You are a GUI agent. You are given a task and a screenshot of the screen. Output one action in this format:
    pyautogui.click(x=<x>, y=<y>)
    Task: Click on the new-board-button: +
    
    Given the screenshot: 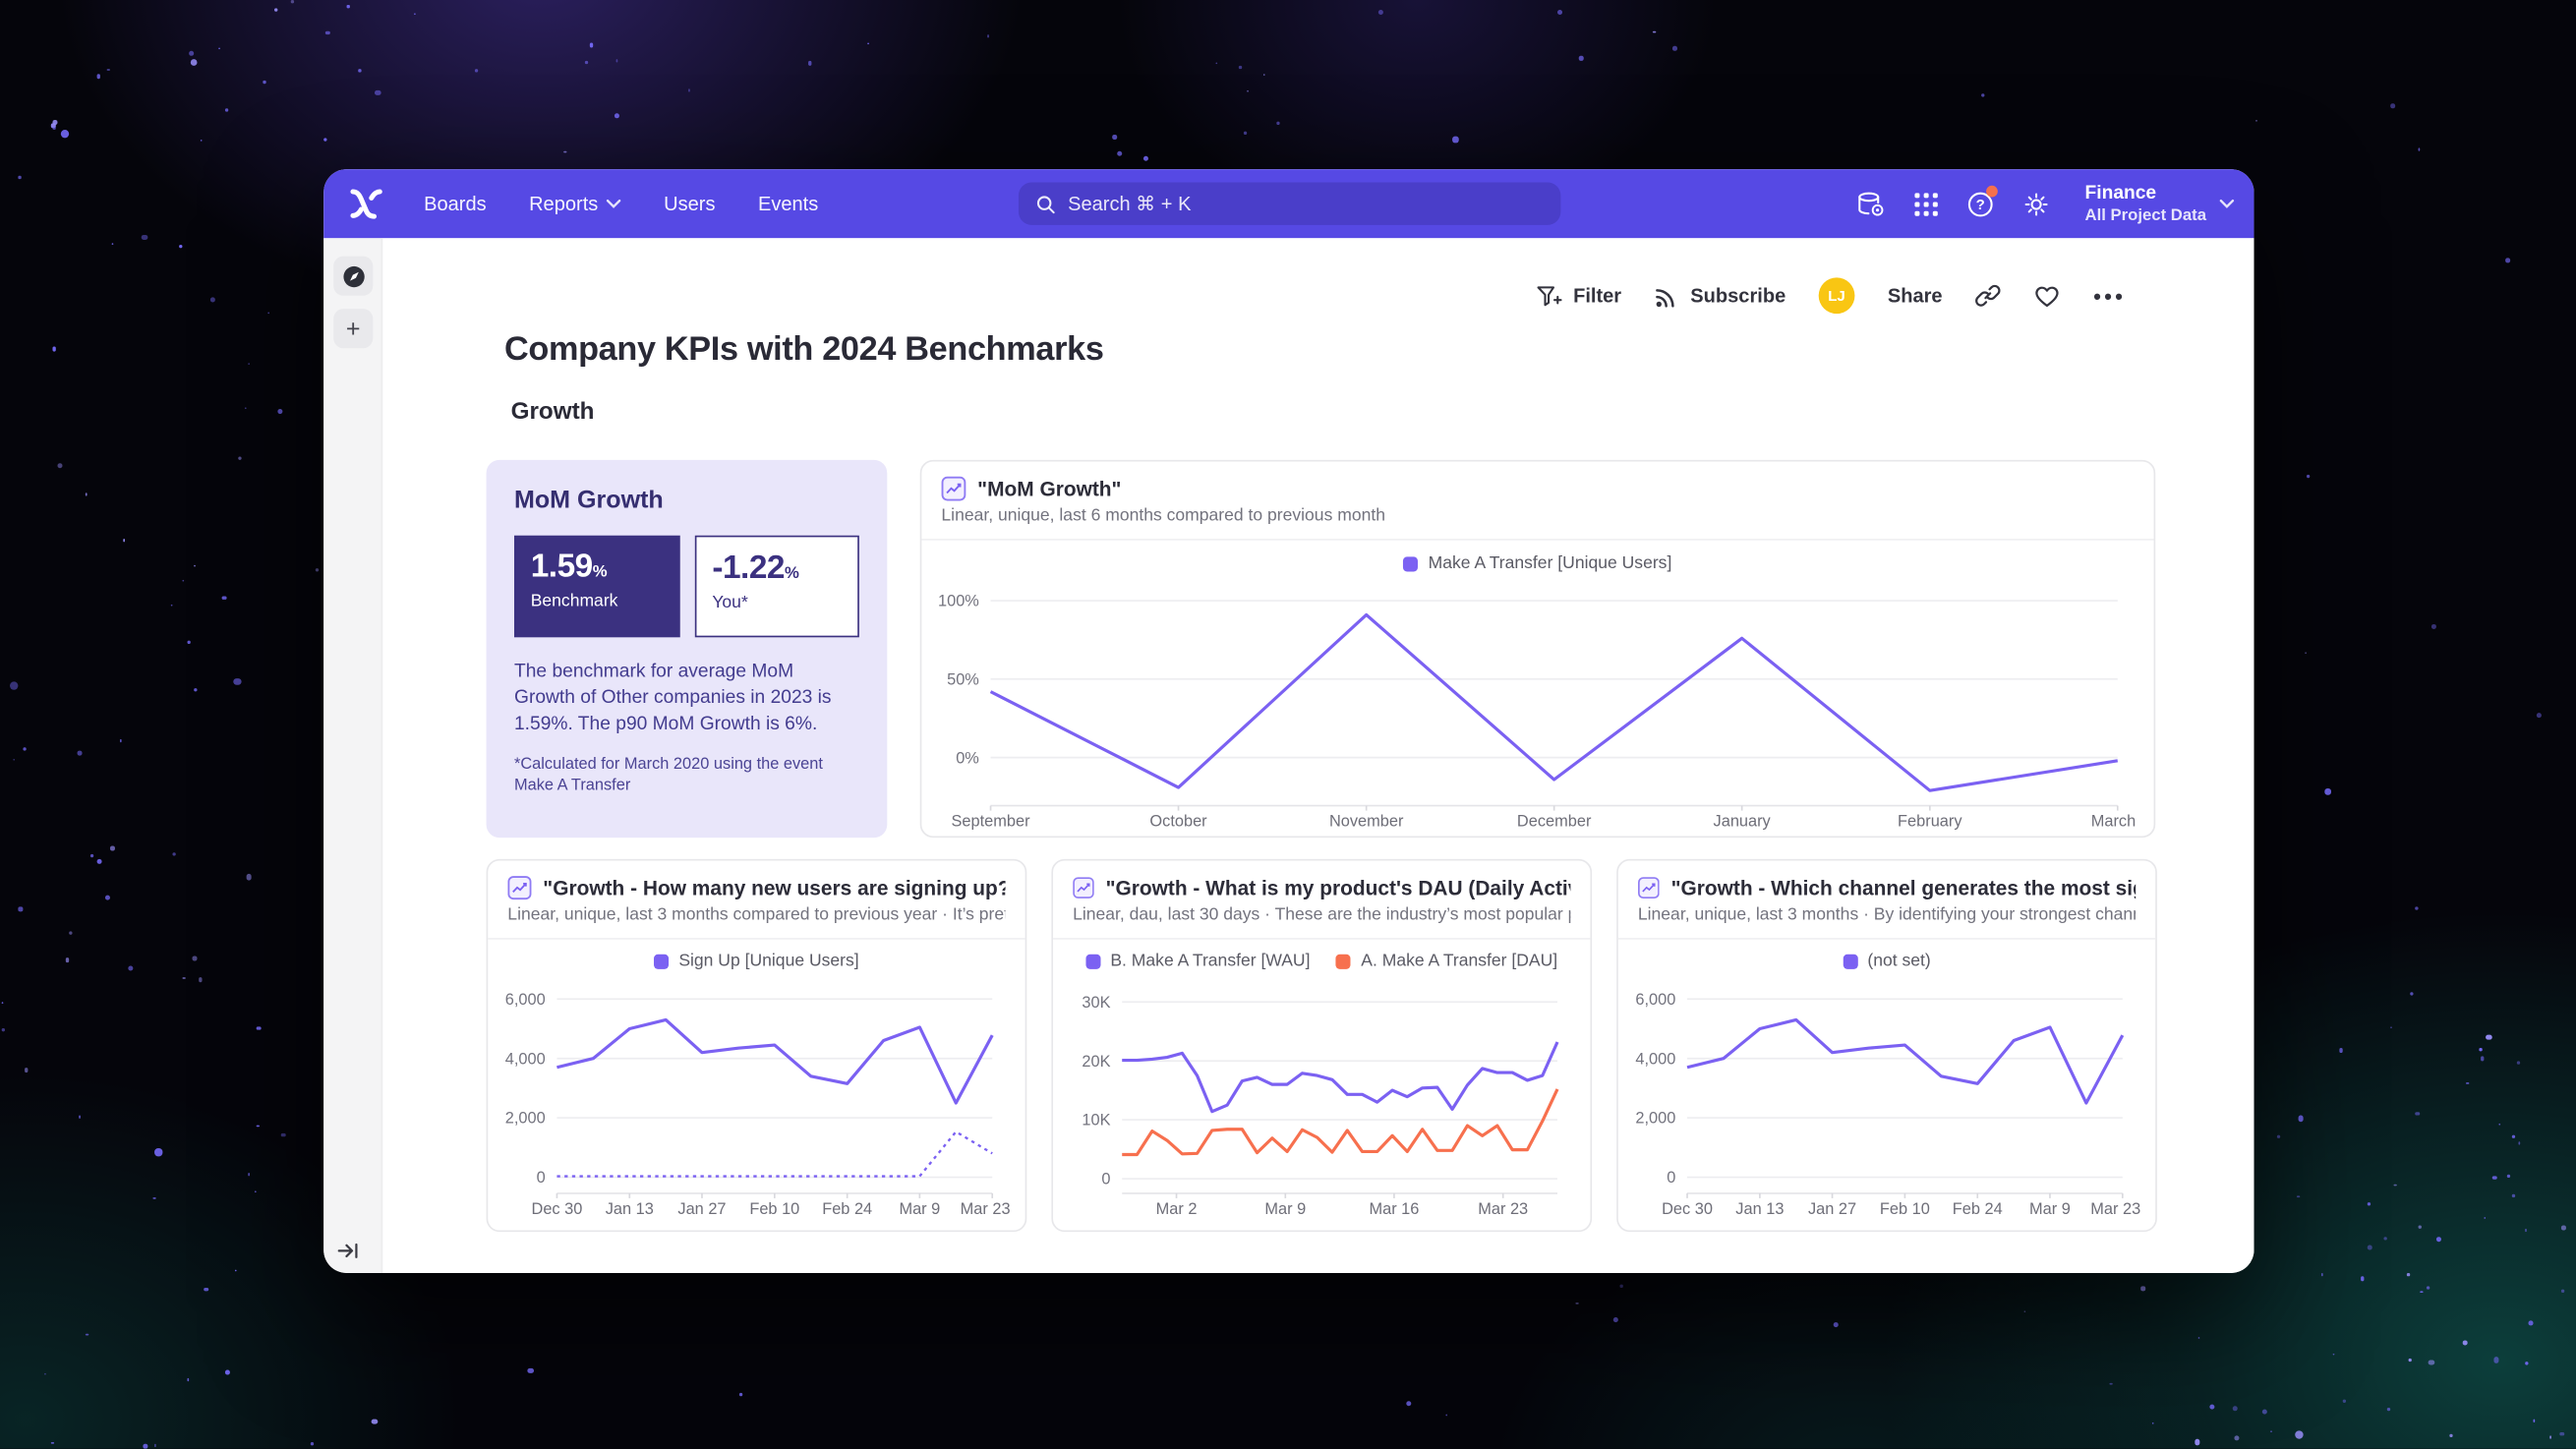 What is the action you would take?
    pyautogui.click(x=353, y=329)
    